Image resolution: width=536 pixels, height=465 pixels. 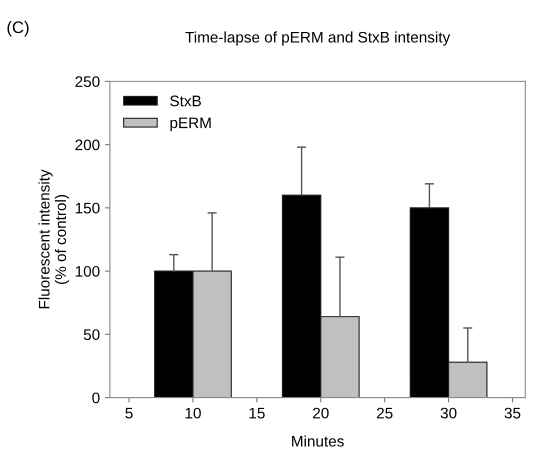 What do you see at coordinates (512, 413) in the screenshot?
I see `x-tick-label: 35` at bounding box center [512, 413].